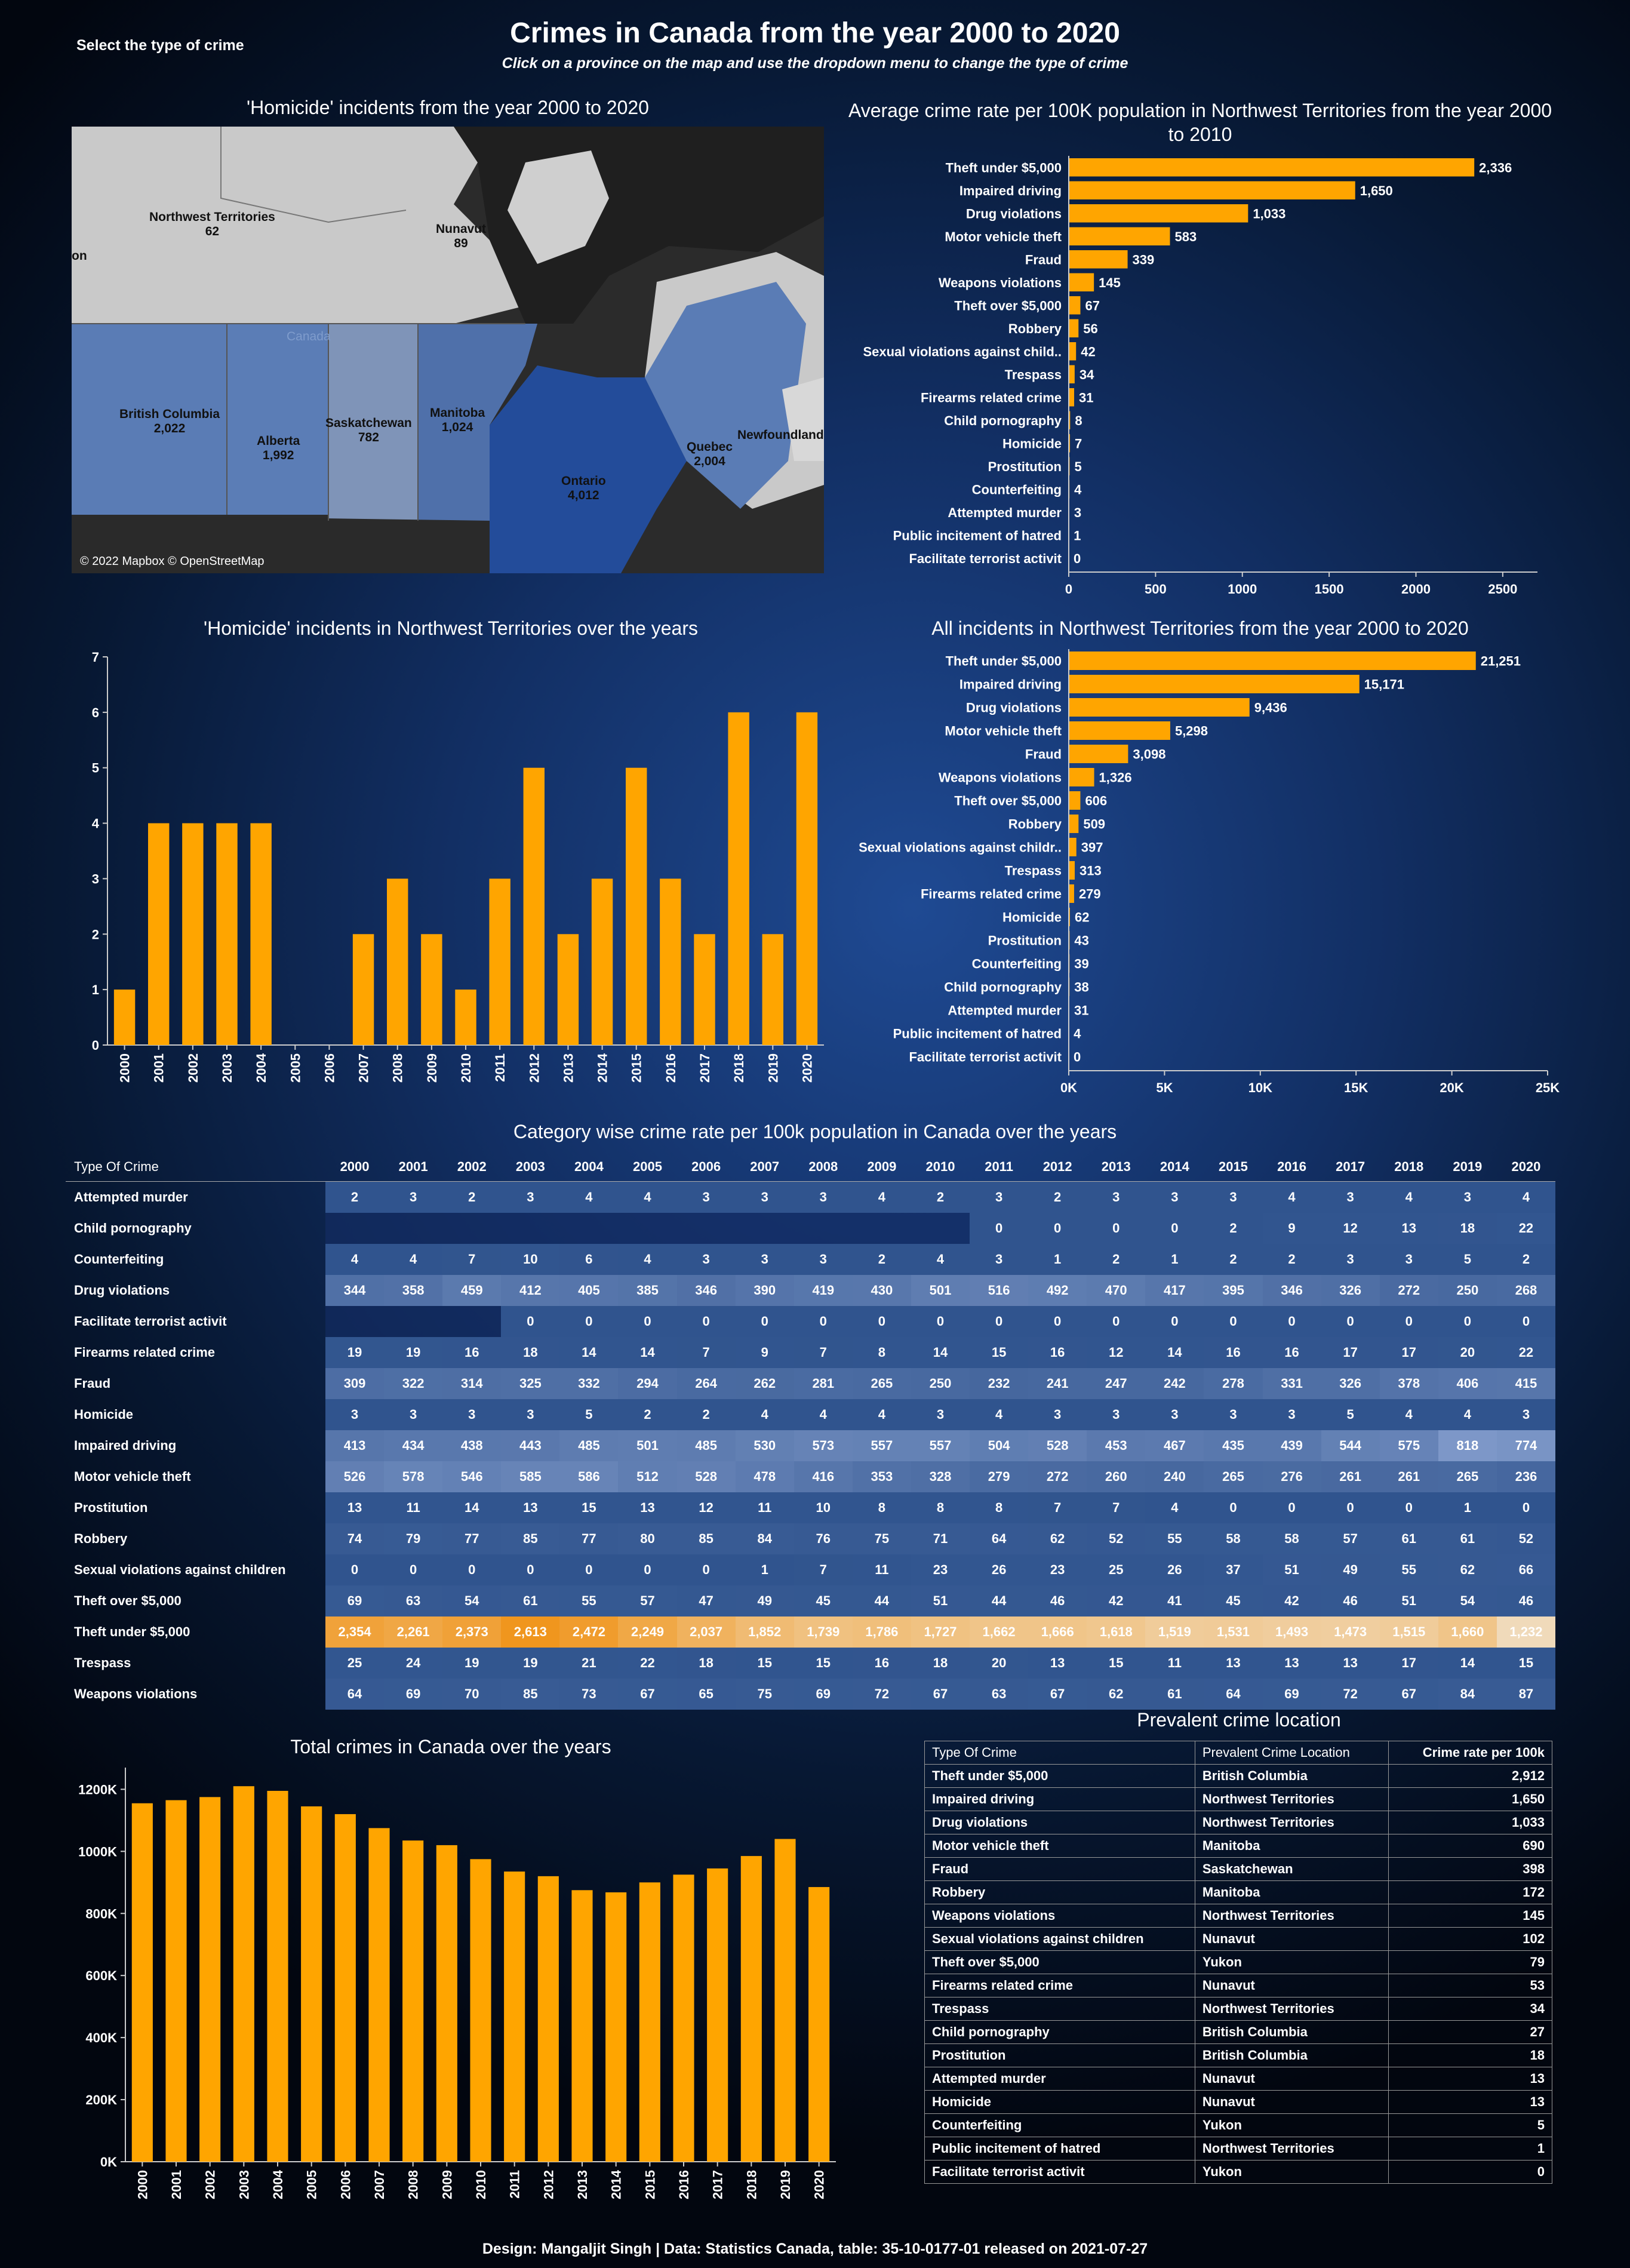 This screenshot has height=2268, width=1630. What do you see at coordinates (647, 1632) in the screenshot?
I see `heatmap-cell: 2,249` at bounding box center [647, 1632].